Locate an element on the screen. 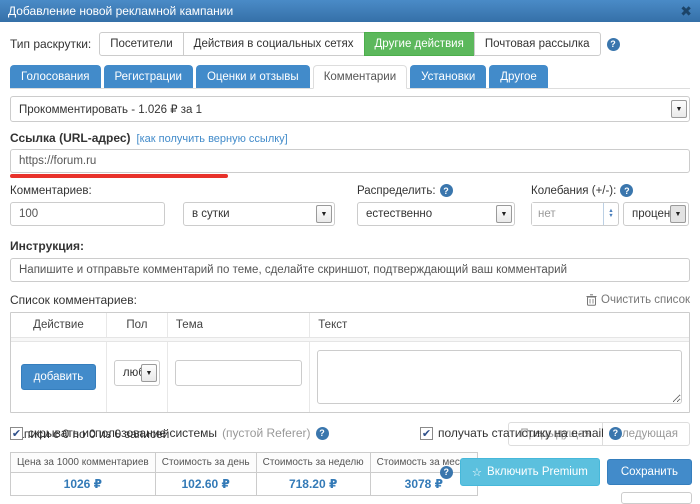 The width and height of the screenshot is (700, 504). email-stats-checkbox: ✔ is located at coordinates (426, 433).